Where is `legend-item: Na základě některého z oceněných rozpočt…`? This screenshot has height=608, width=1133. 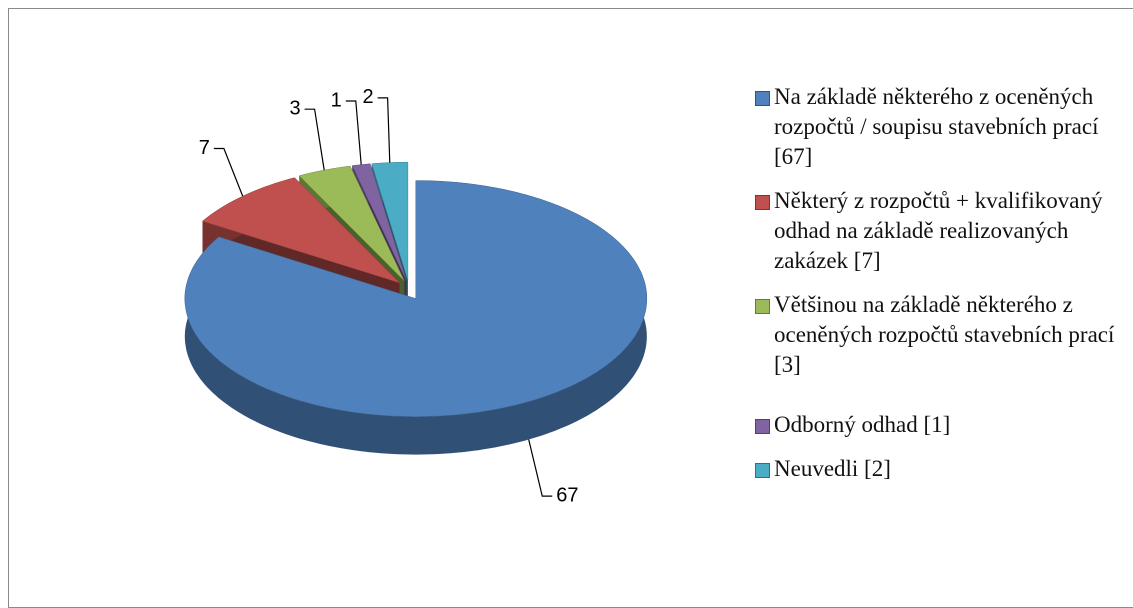 legend-item: Na základě některého z oceněných rozpočt… is located at coordinates (940, 127).